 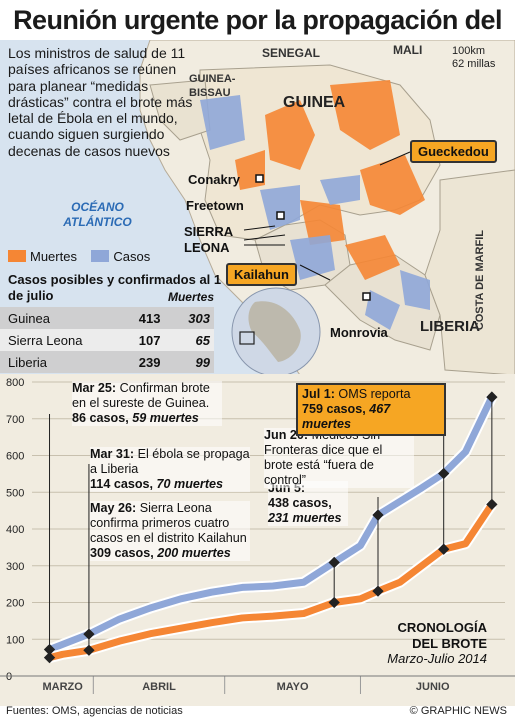 I want to click on table-row: Liberia 239 99, so click(x=107, y=362).